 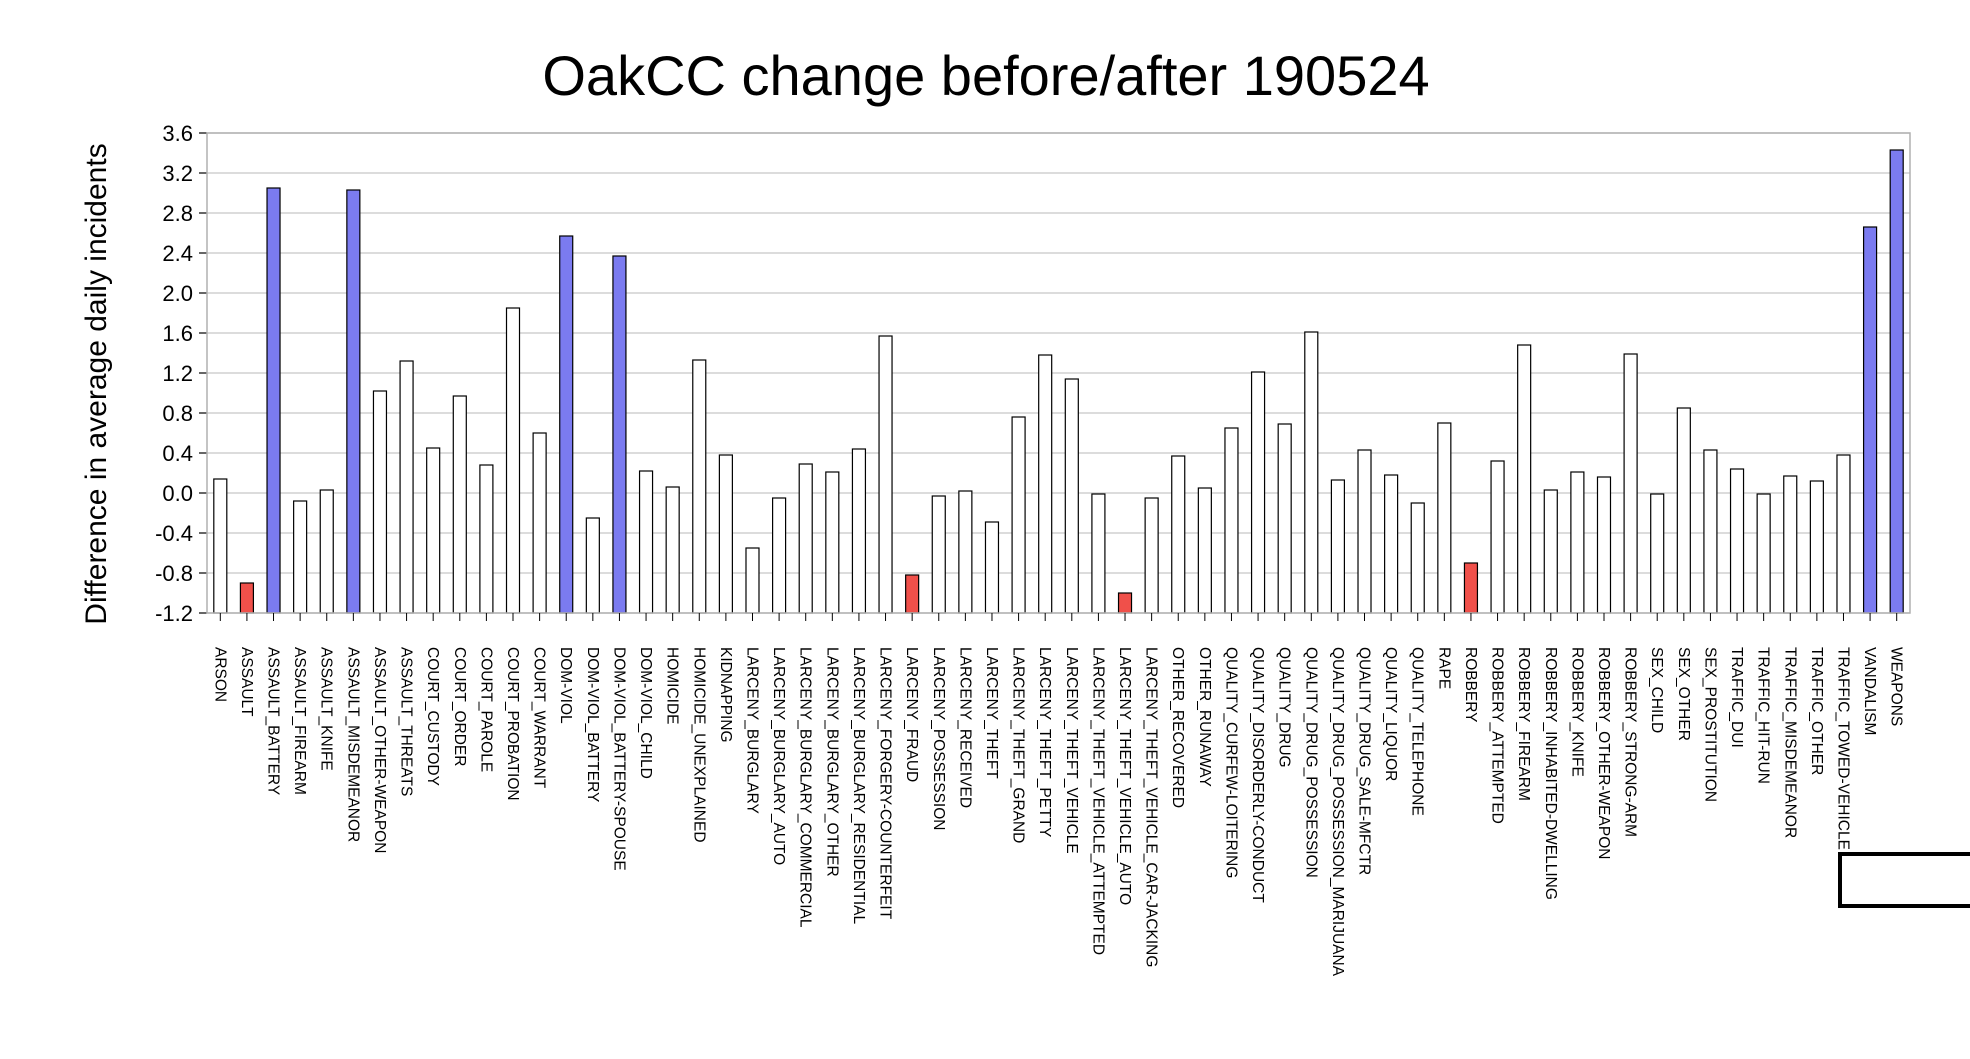 I want to click on chart-title: OakCC change before/after 190524, so click(x=985, y=75).